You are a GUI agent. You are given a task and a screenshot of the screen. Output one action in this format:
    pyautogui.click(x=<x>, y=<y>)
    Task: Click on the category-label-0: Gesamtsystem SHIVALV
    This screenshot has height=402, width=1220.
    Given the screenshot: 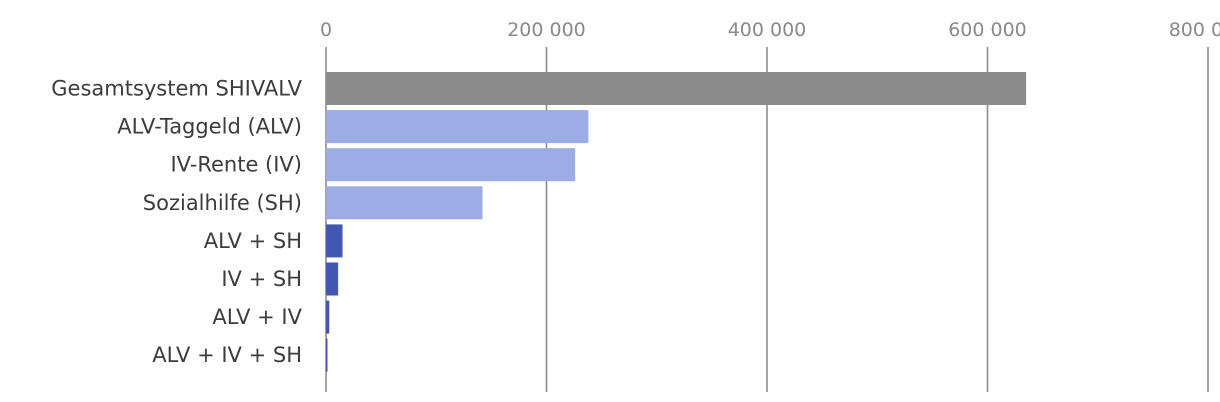 What is the action you would take?
    pyautogui.click(x=176, y=89)
    